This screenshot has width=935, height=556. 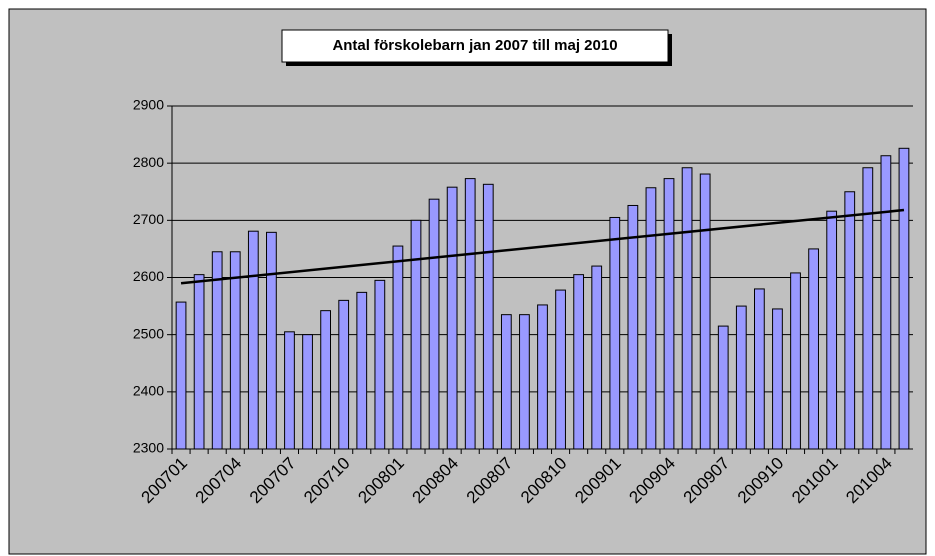 What do you see at coordinates (148, 391) in the screenshot?
I see `y-tick-label: 2400` at bounding box center [148, 391].